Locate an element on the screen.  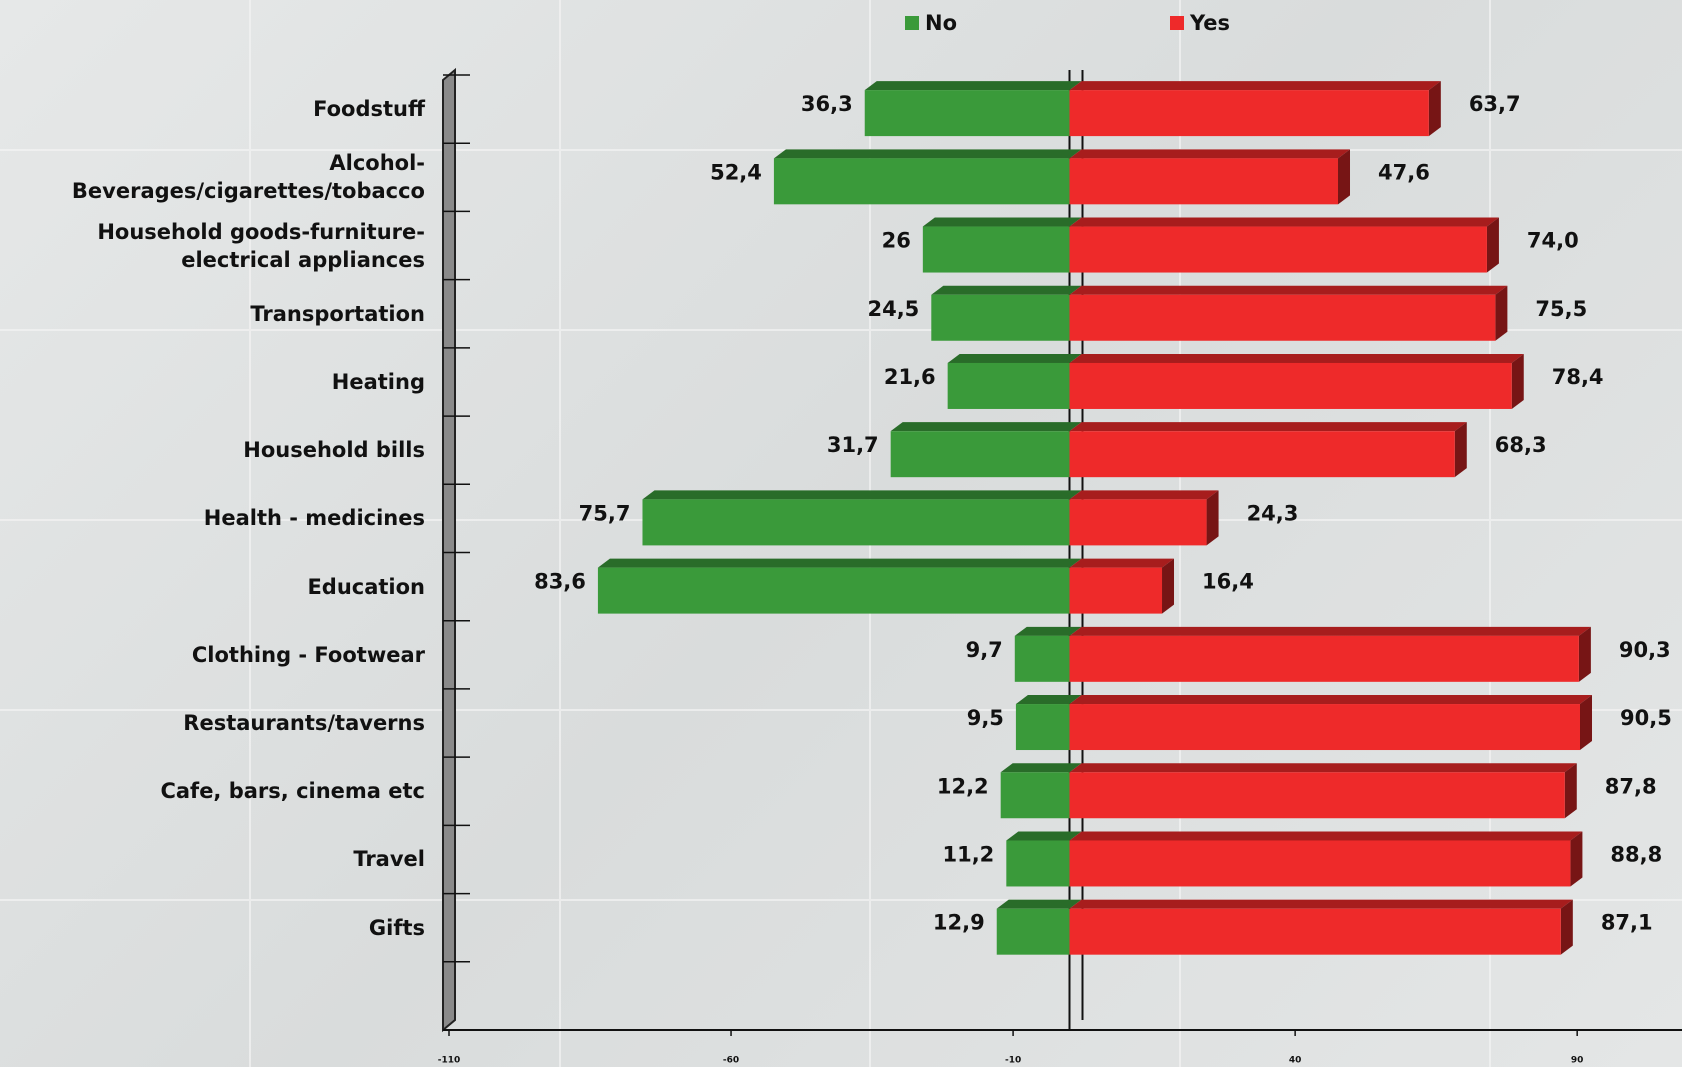
data-label: 75,5 is located at coordinates (1561, 309).